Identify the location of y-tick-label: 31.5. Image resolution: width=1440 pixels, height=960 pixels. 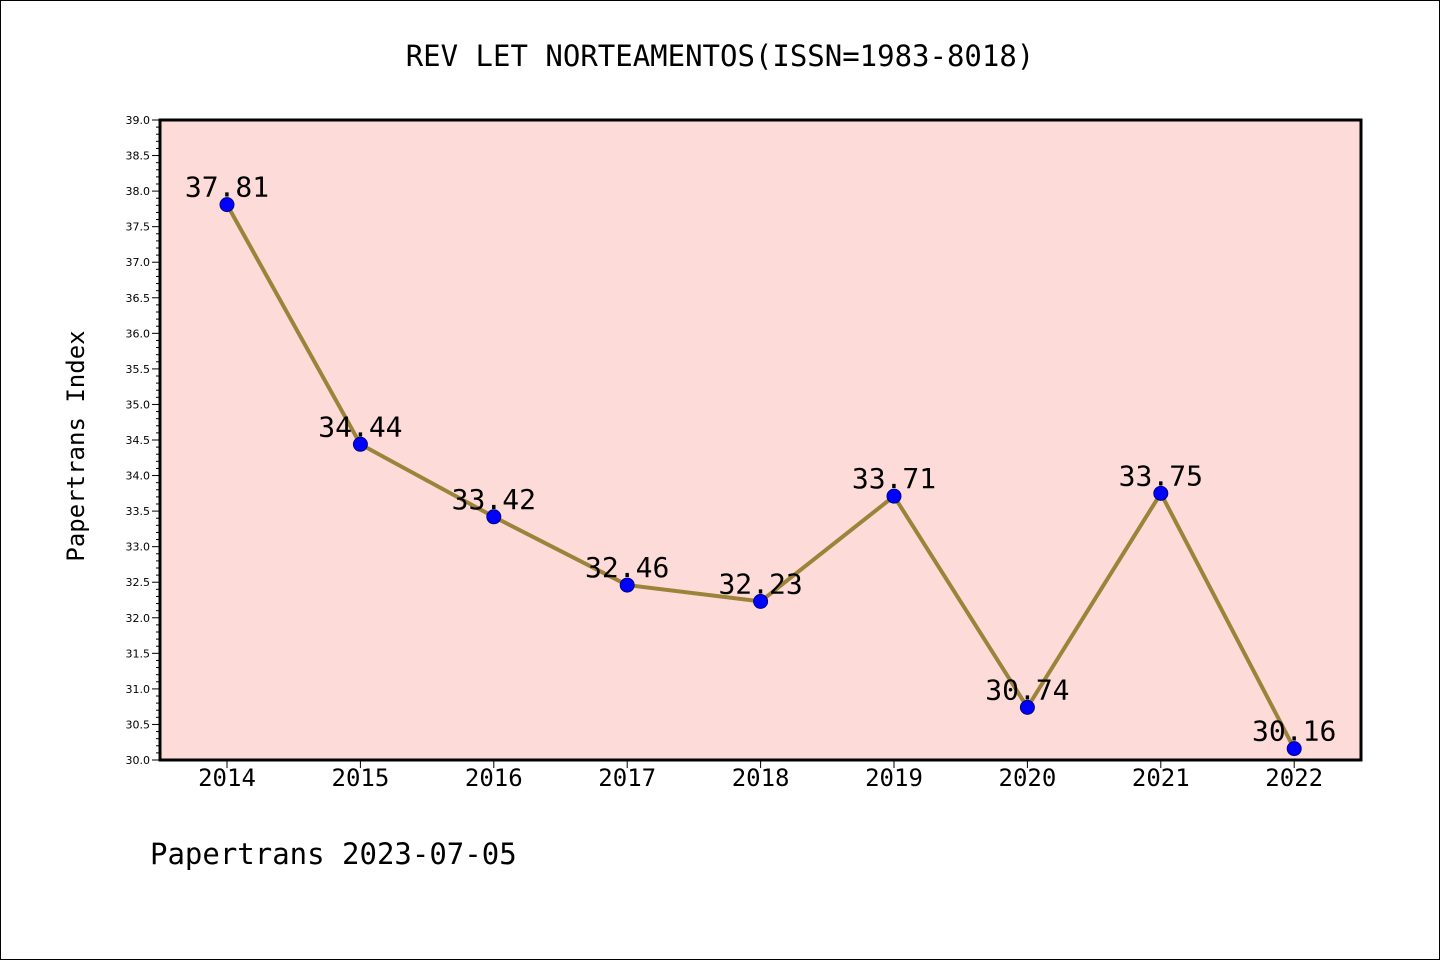
(138, 653).